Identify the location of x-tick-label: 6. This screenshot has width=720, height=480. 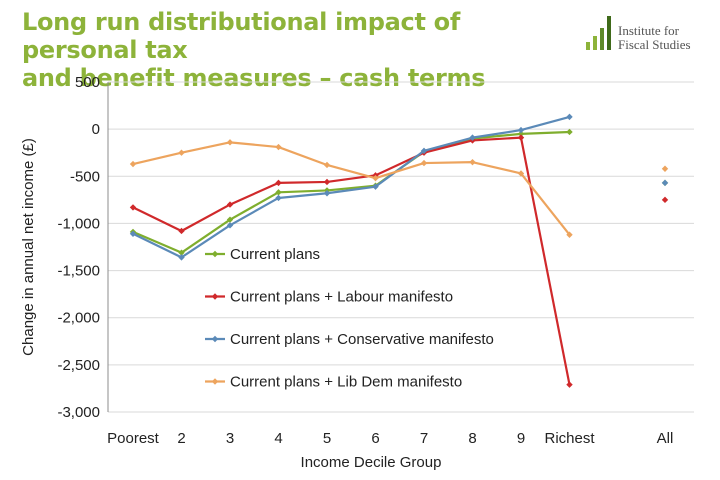
(375, 438).